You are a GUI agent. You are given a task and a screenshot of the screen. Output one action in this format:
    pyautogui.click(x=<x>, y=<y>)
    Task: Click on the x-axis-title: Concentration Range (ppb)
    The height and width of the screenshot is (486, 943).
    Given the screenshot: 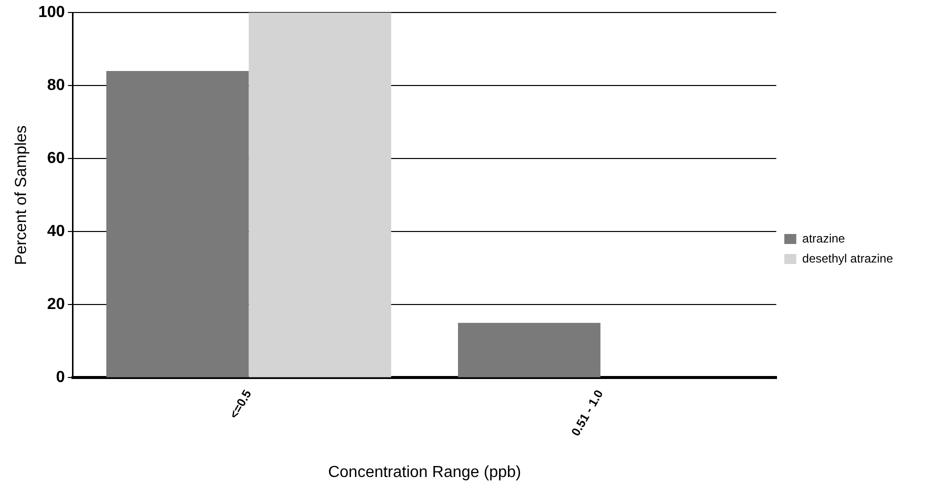 What is the action you would take?
    pyautogui.click(x=425, y=472)
    